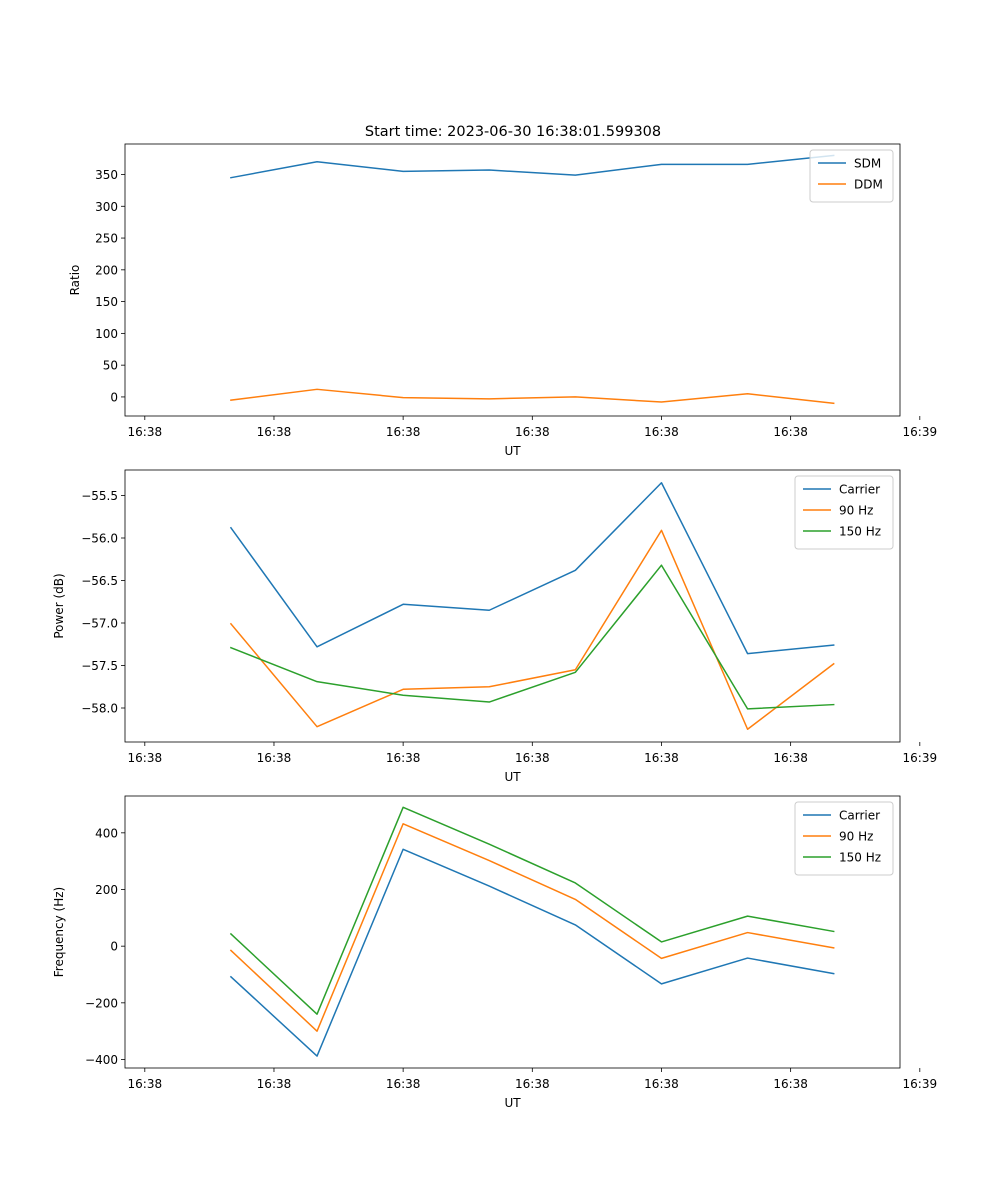  I want to click on legend-label: DDM, so click(868, 185).